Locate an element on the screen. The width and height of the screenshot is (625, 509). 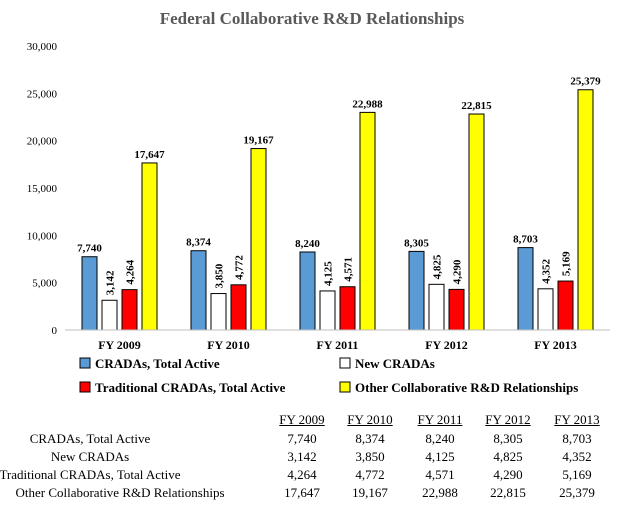
y-tick-label: 0 is located at coordinates (55, 331).